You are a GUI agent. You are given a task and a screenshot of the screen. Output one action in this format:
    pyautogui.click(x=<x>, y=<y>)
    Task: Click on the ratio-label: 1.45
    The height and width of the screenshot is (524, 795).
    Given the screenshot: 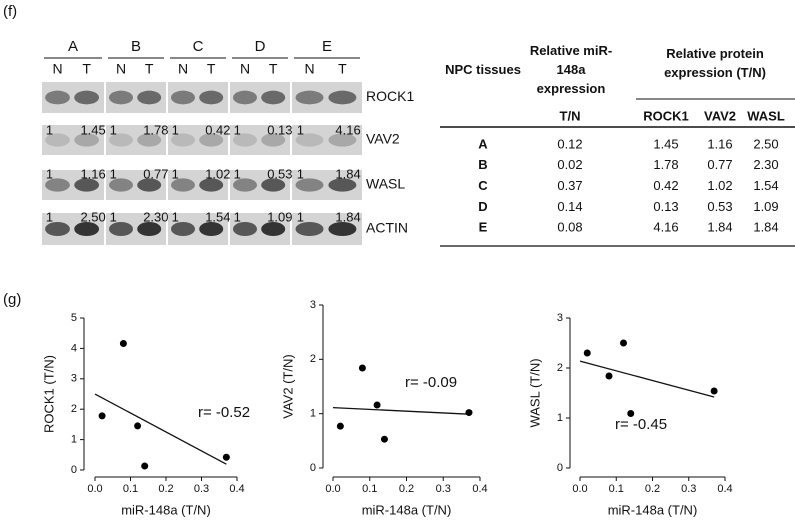 What is the action you would take?
    pyautogui.click(x=92, y=129)
    